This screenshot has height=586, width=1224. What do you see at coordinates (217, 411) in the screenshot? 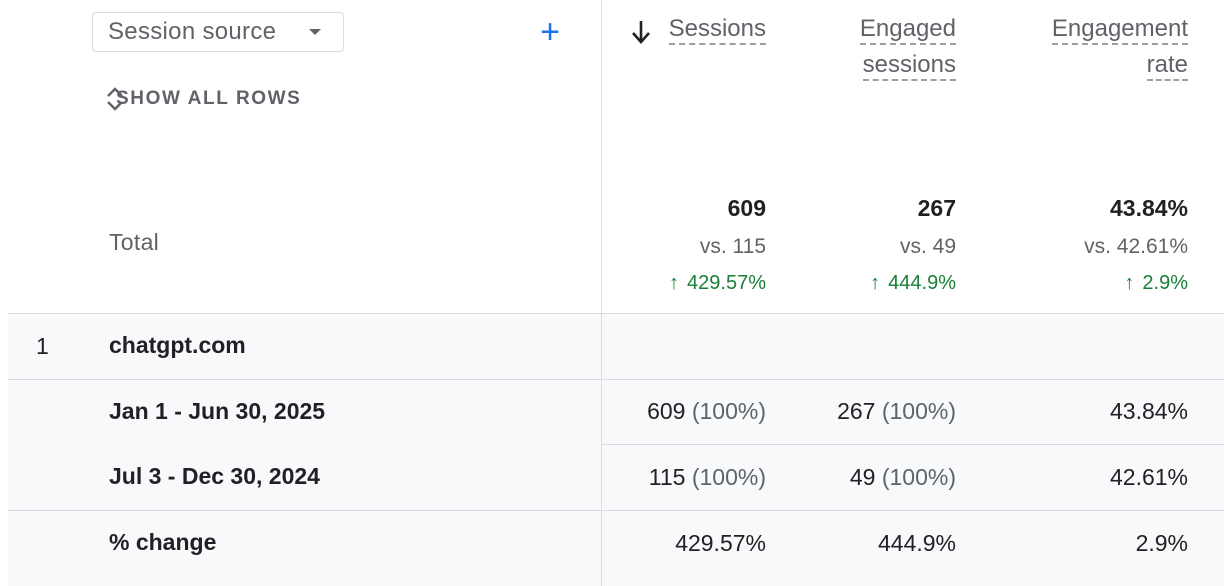
I see `period1-label: Jan 1 - Jun 30, 2025` at bounding box center [217, 411].